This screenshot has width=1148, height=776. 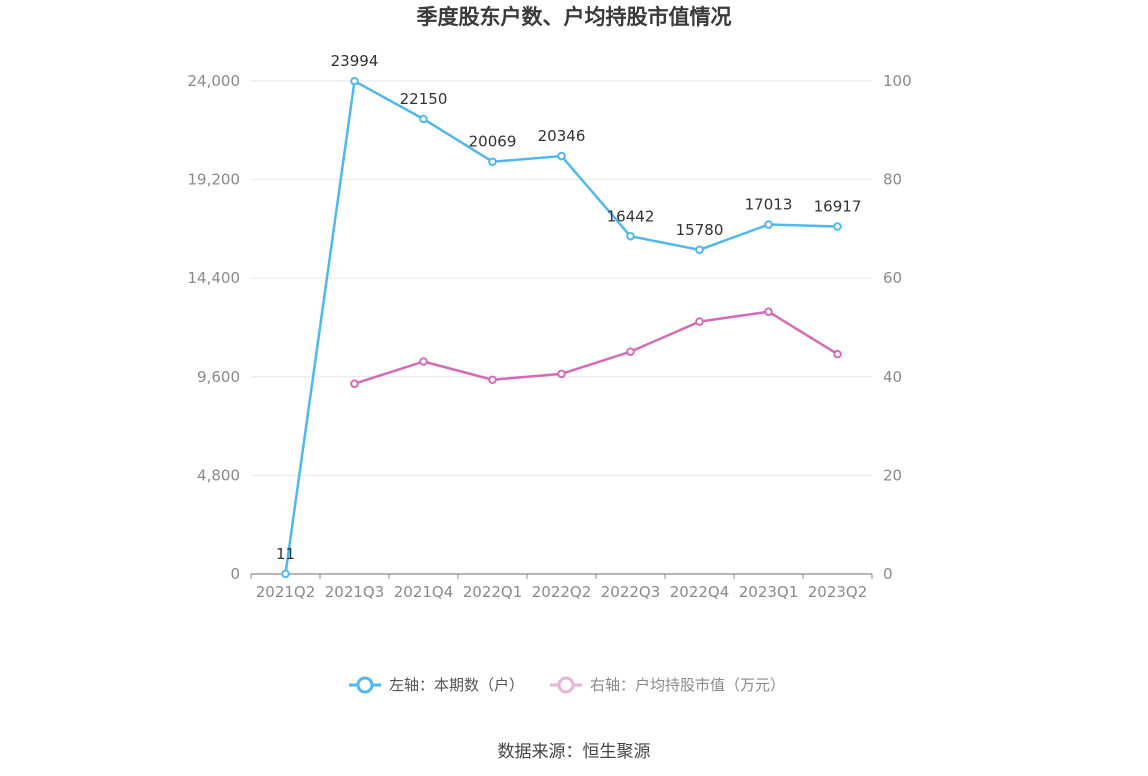 What do you see at coordinates (214, 327) in the screenshot?
I see `left-axis-ticks: 0 4,800 9,600 14,400 19,200 24,000` at bounding box center [214, 327].